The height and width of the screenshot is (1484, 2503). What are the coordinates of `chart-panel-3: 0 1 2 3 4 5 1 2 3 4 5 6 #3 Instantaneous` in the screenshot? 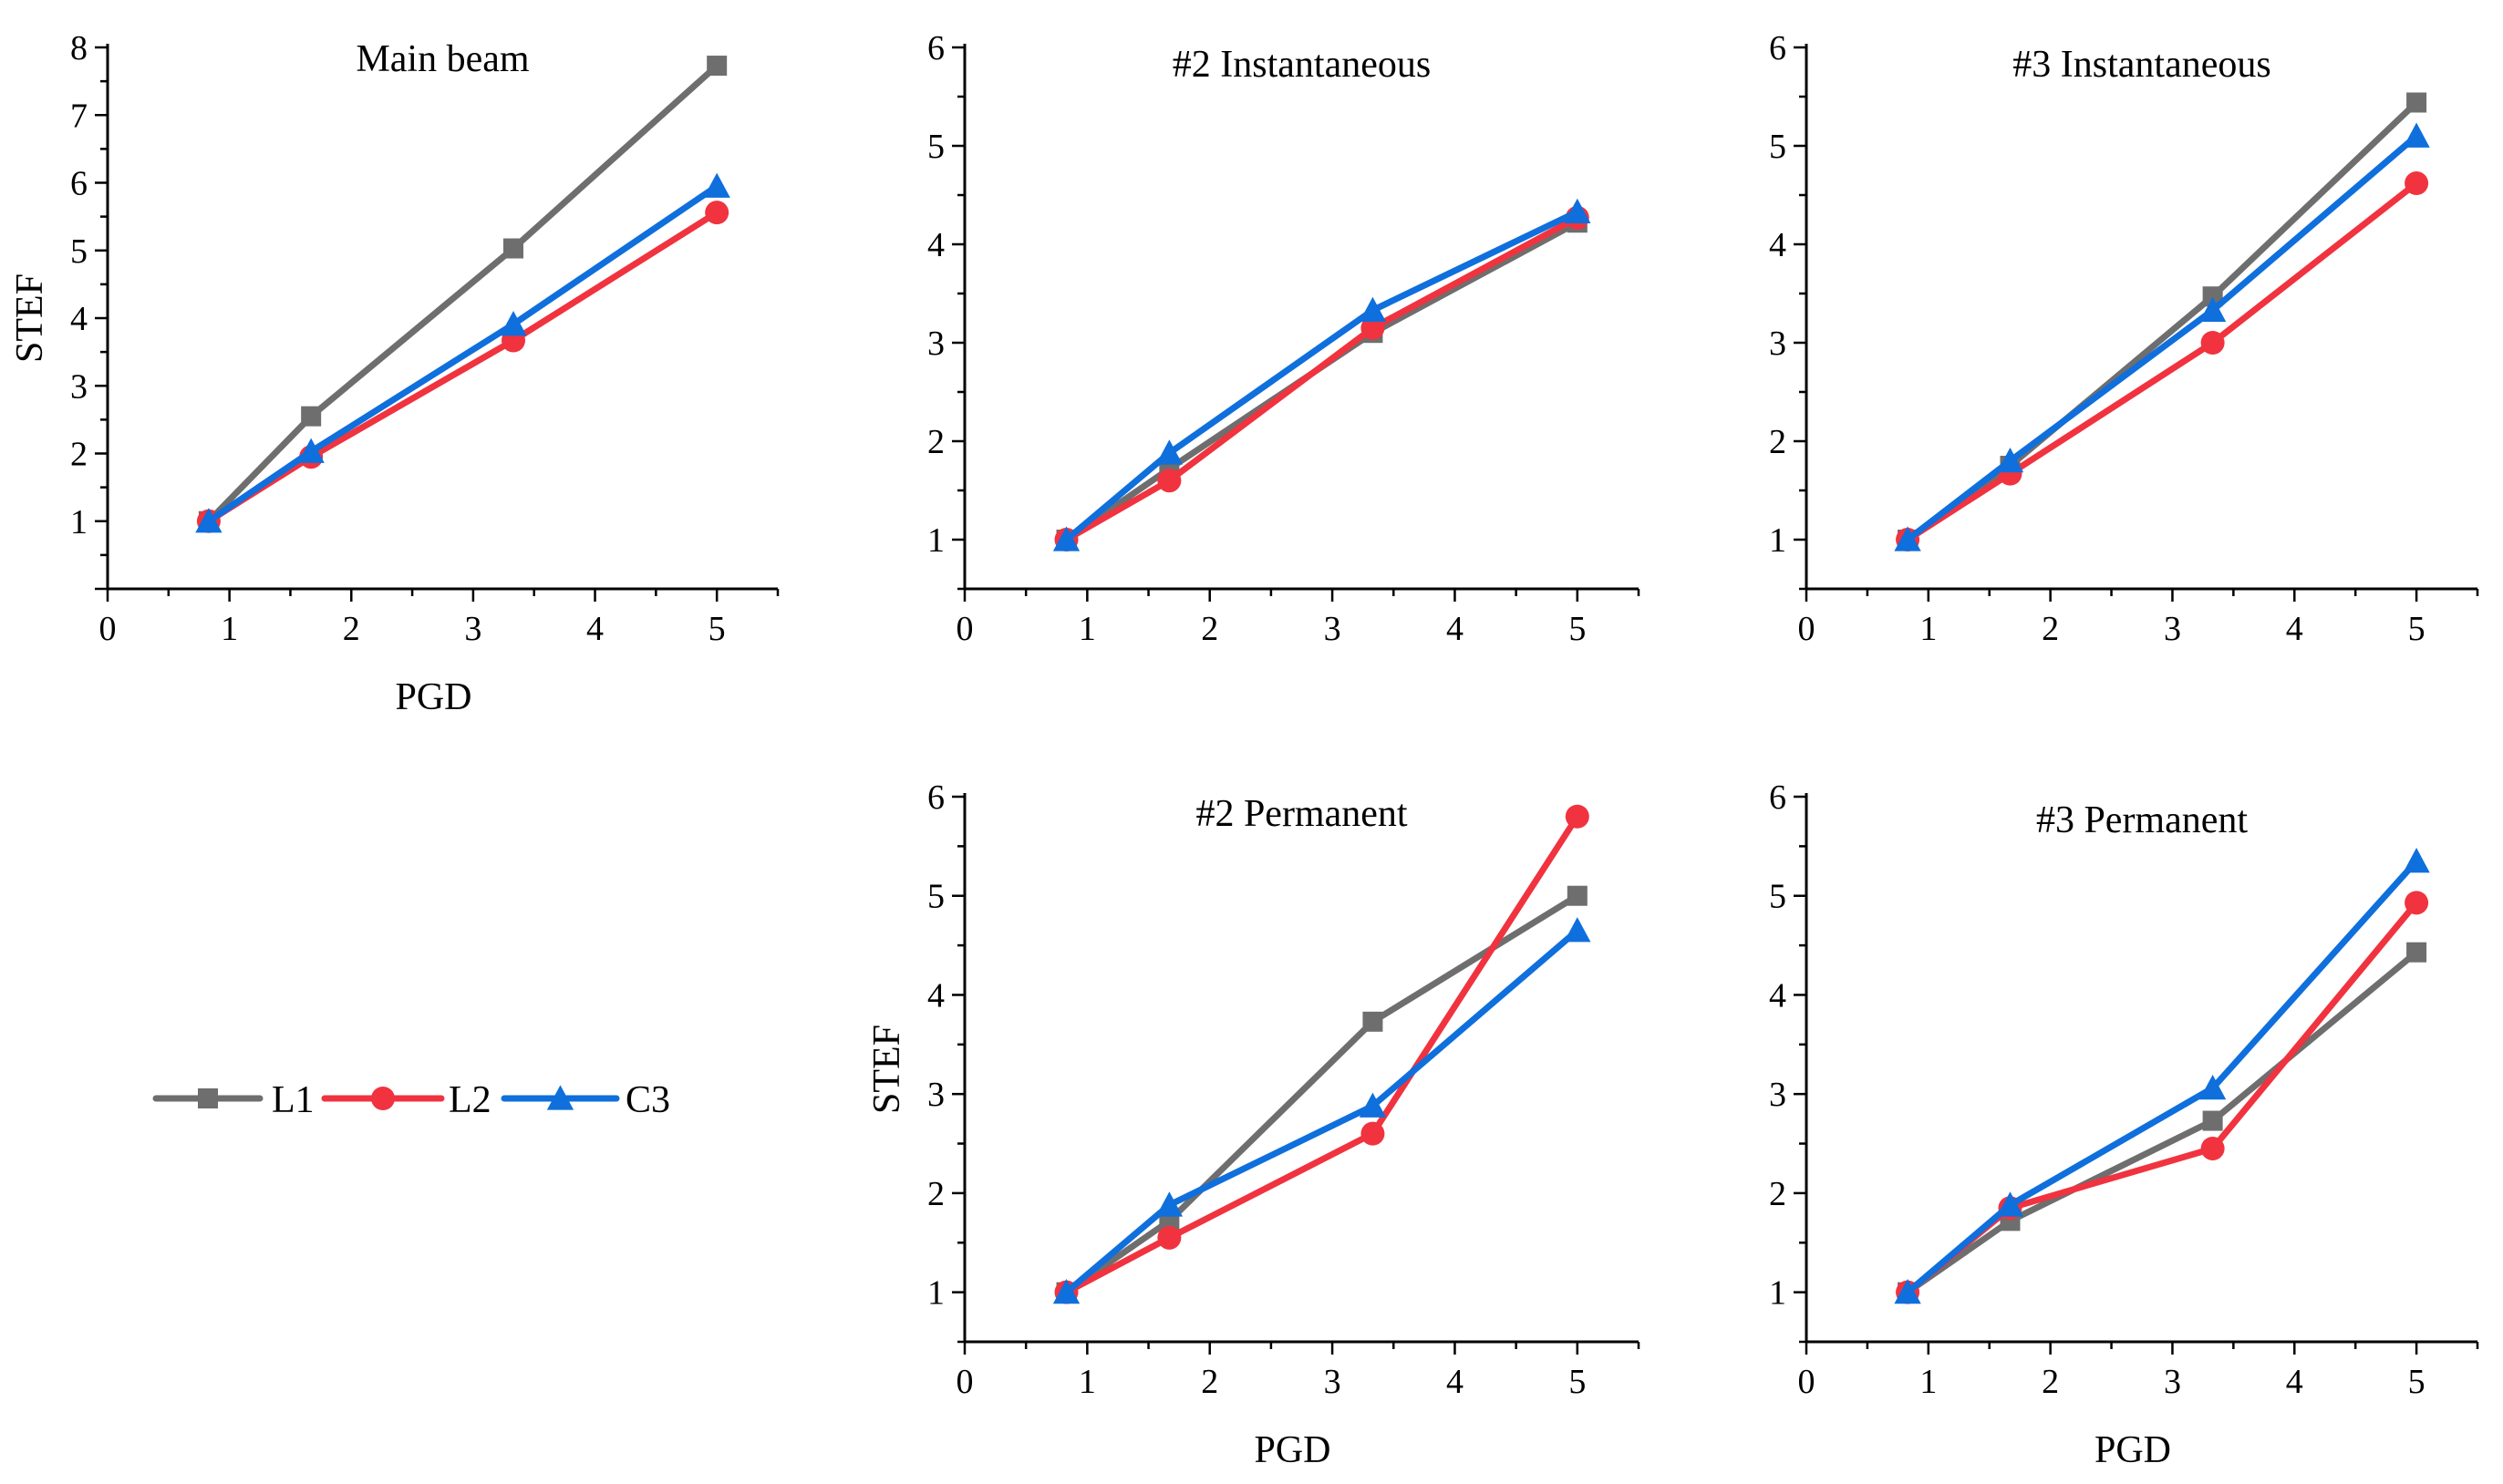 It's located at (2124, 338).